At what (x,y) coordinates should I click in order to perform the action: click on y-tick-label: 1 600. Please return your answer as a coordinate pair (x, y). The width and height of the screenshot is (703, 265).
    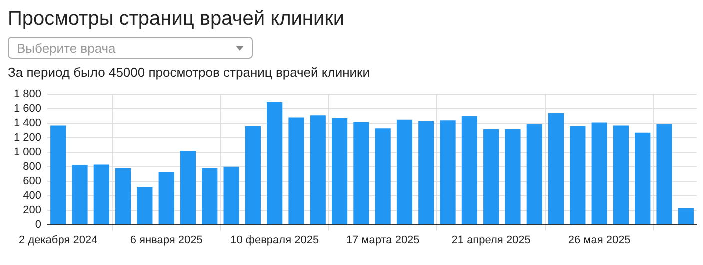
    Looking at the image, I should click on (28, 109).